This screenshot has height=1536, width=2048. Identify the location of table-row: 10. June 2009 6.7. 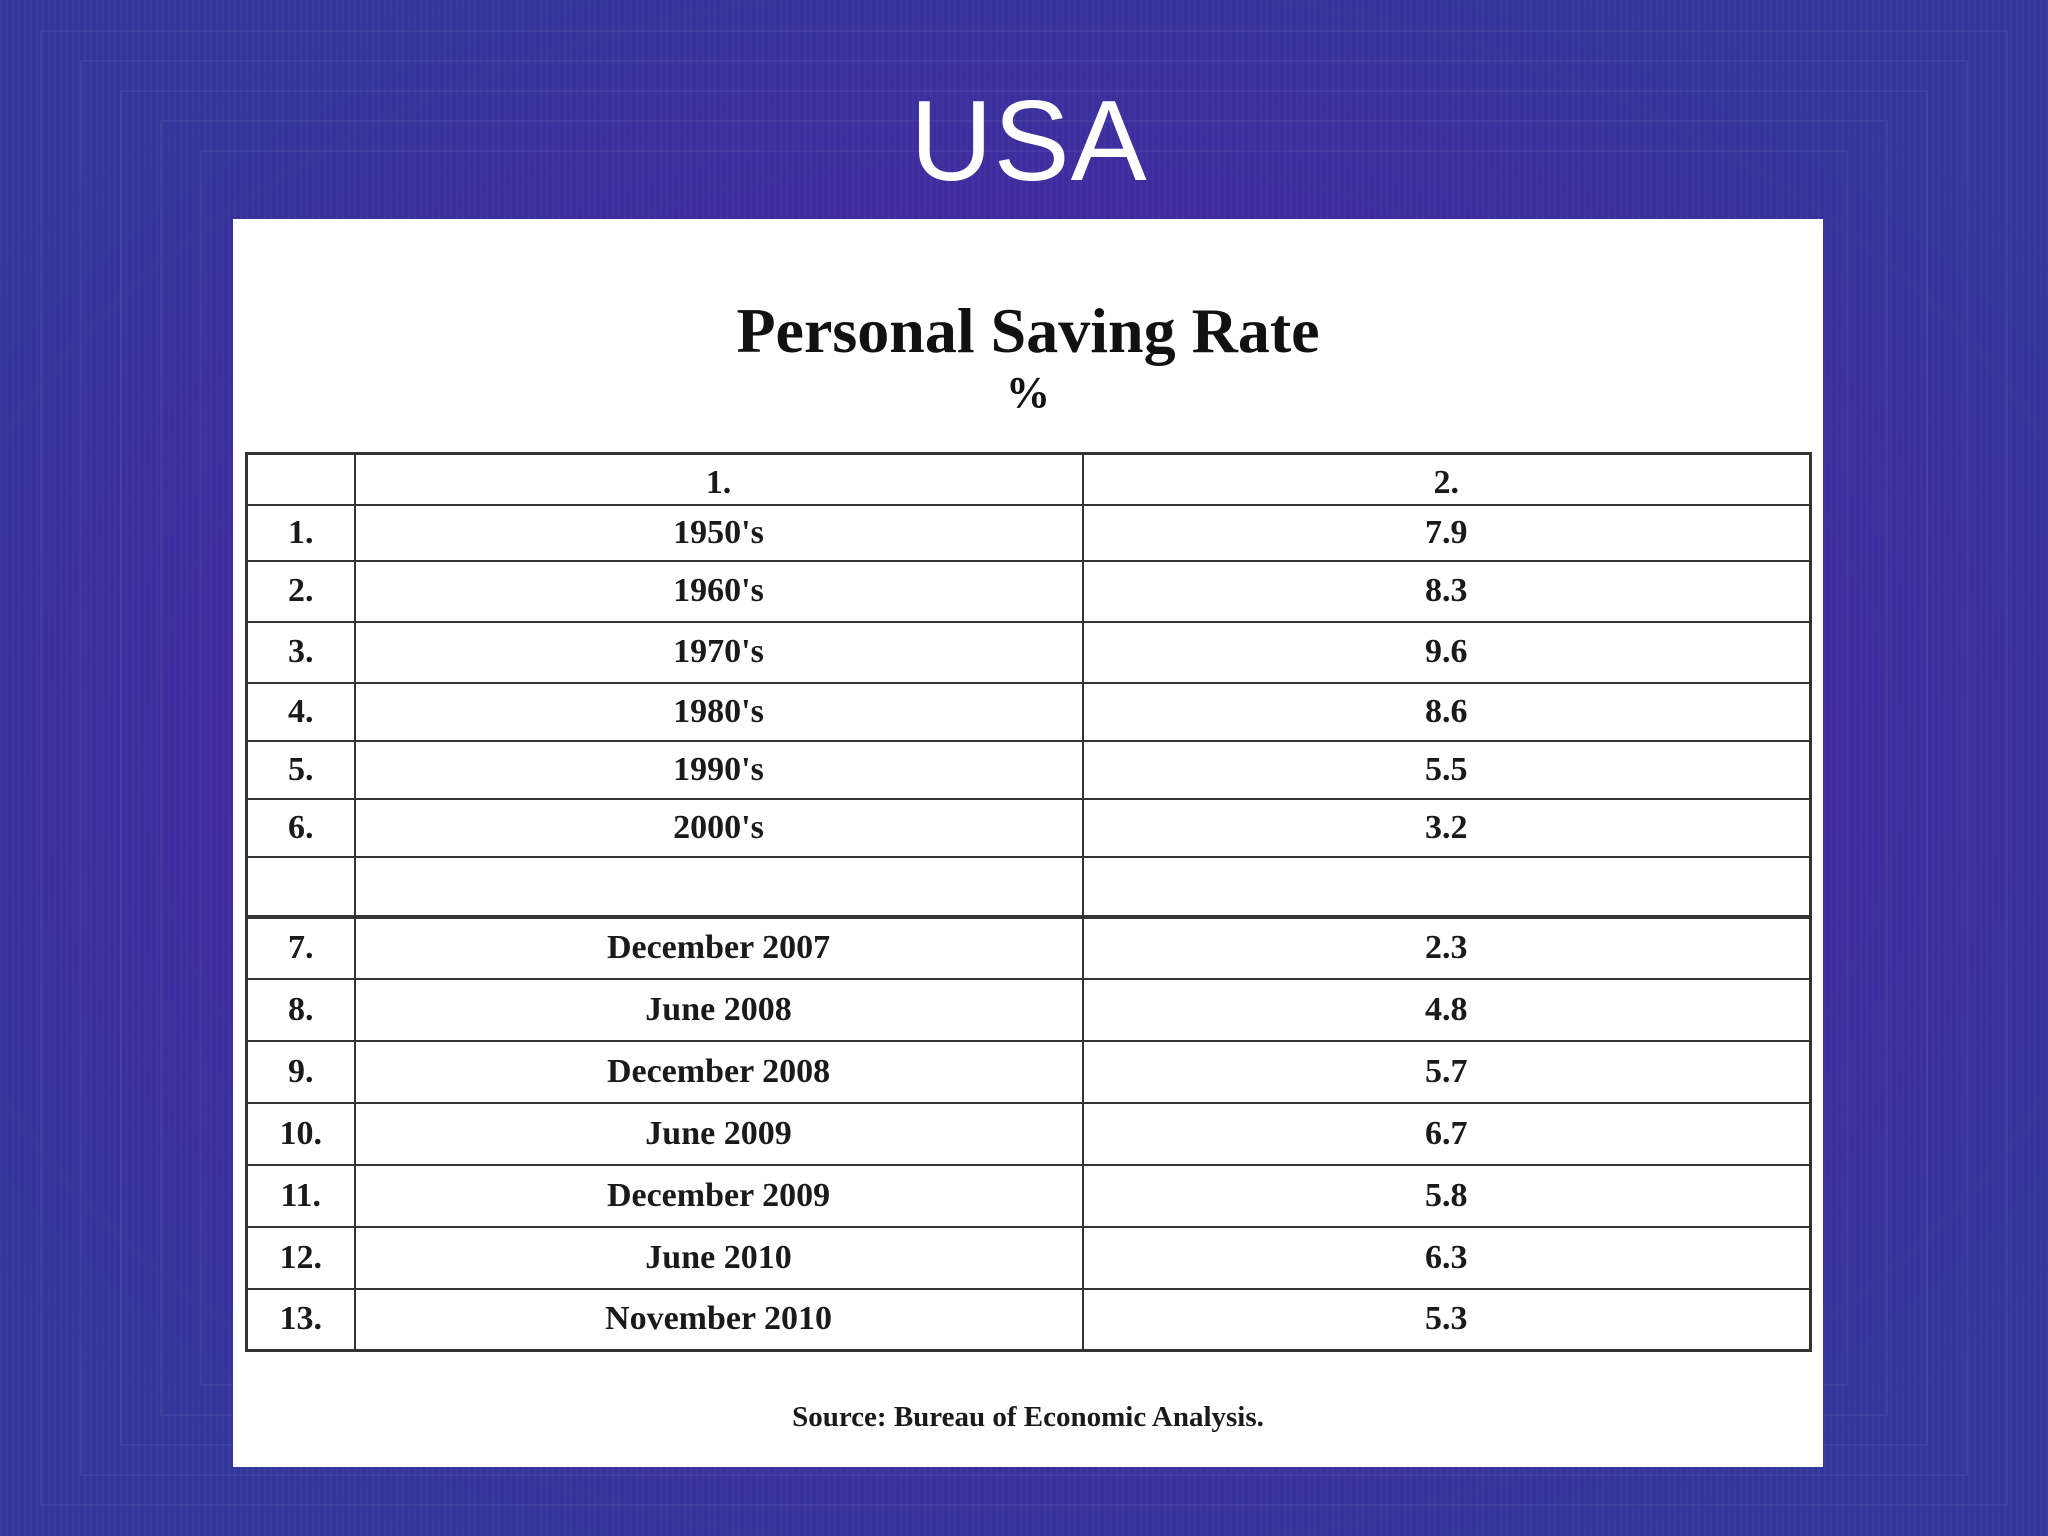
(1028, 1133).